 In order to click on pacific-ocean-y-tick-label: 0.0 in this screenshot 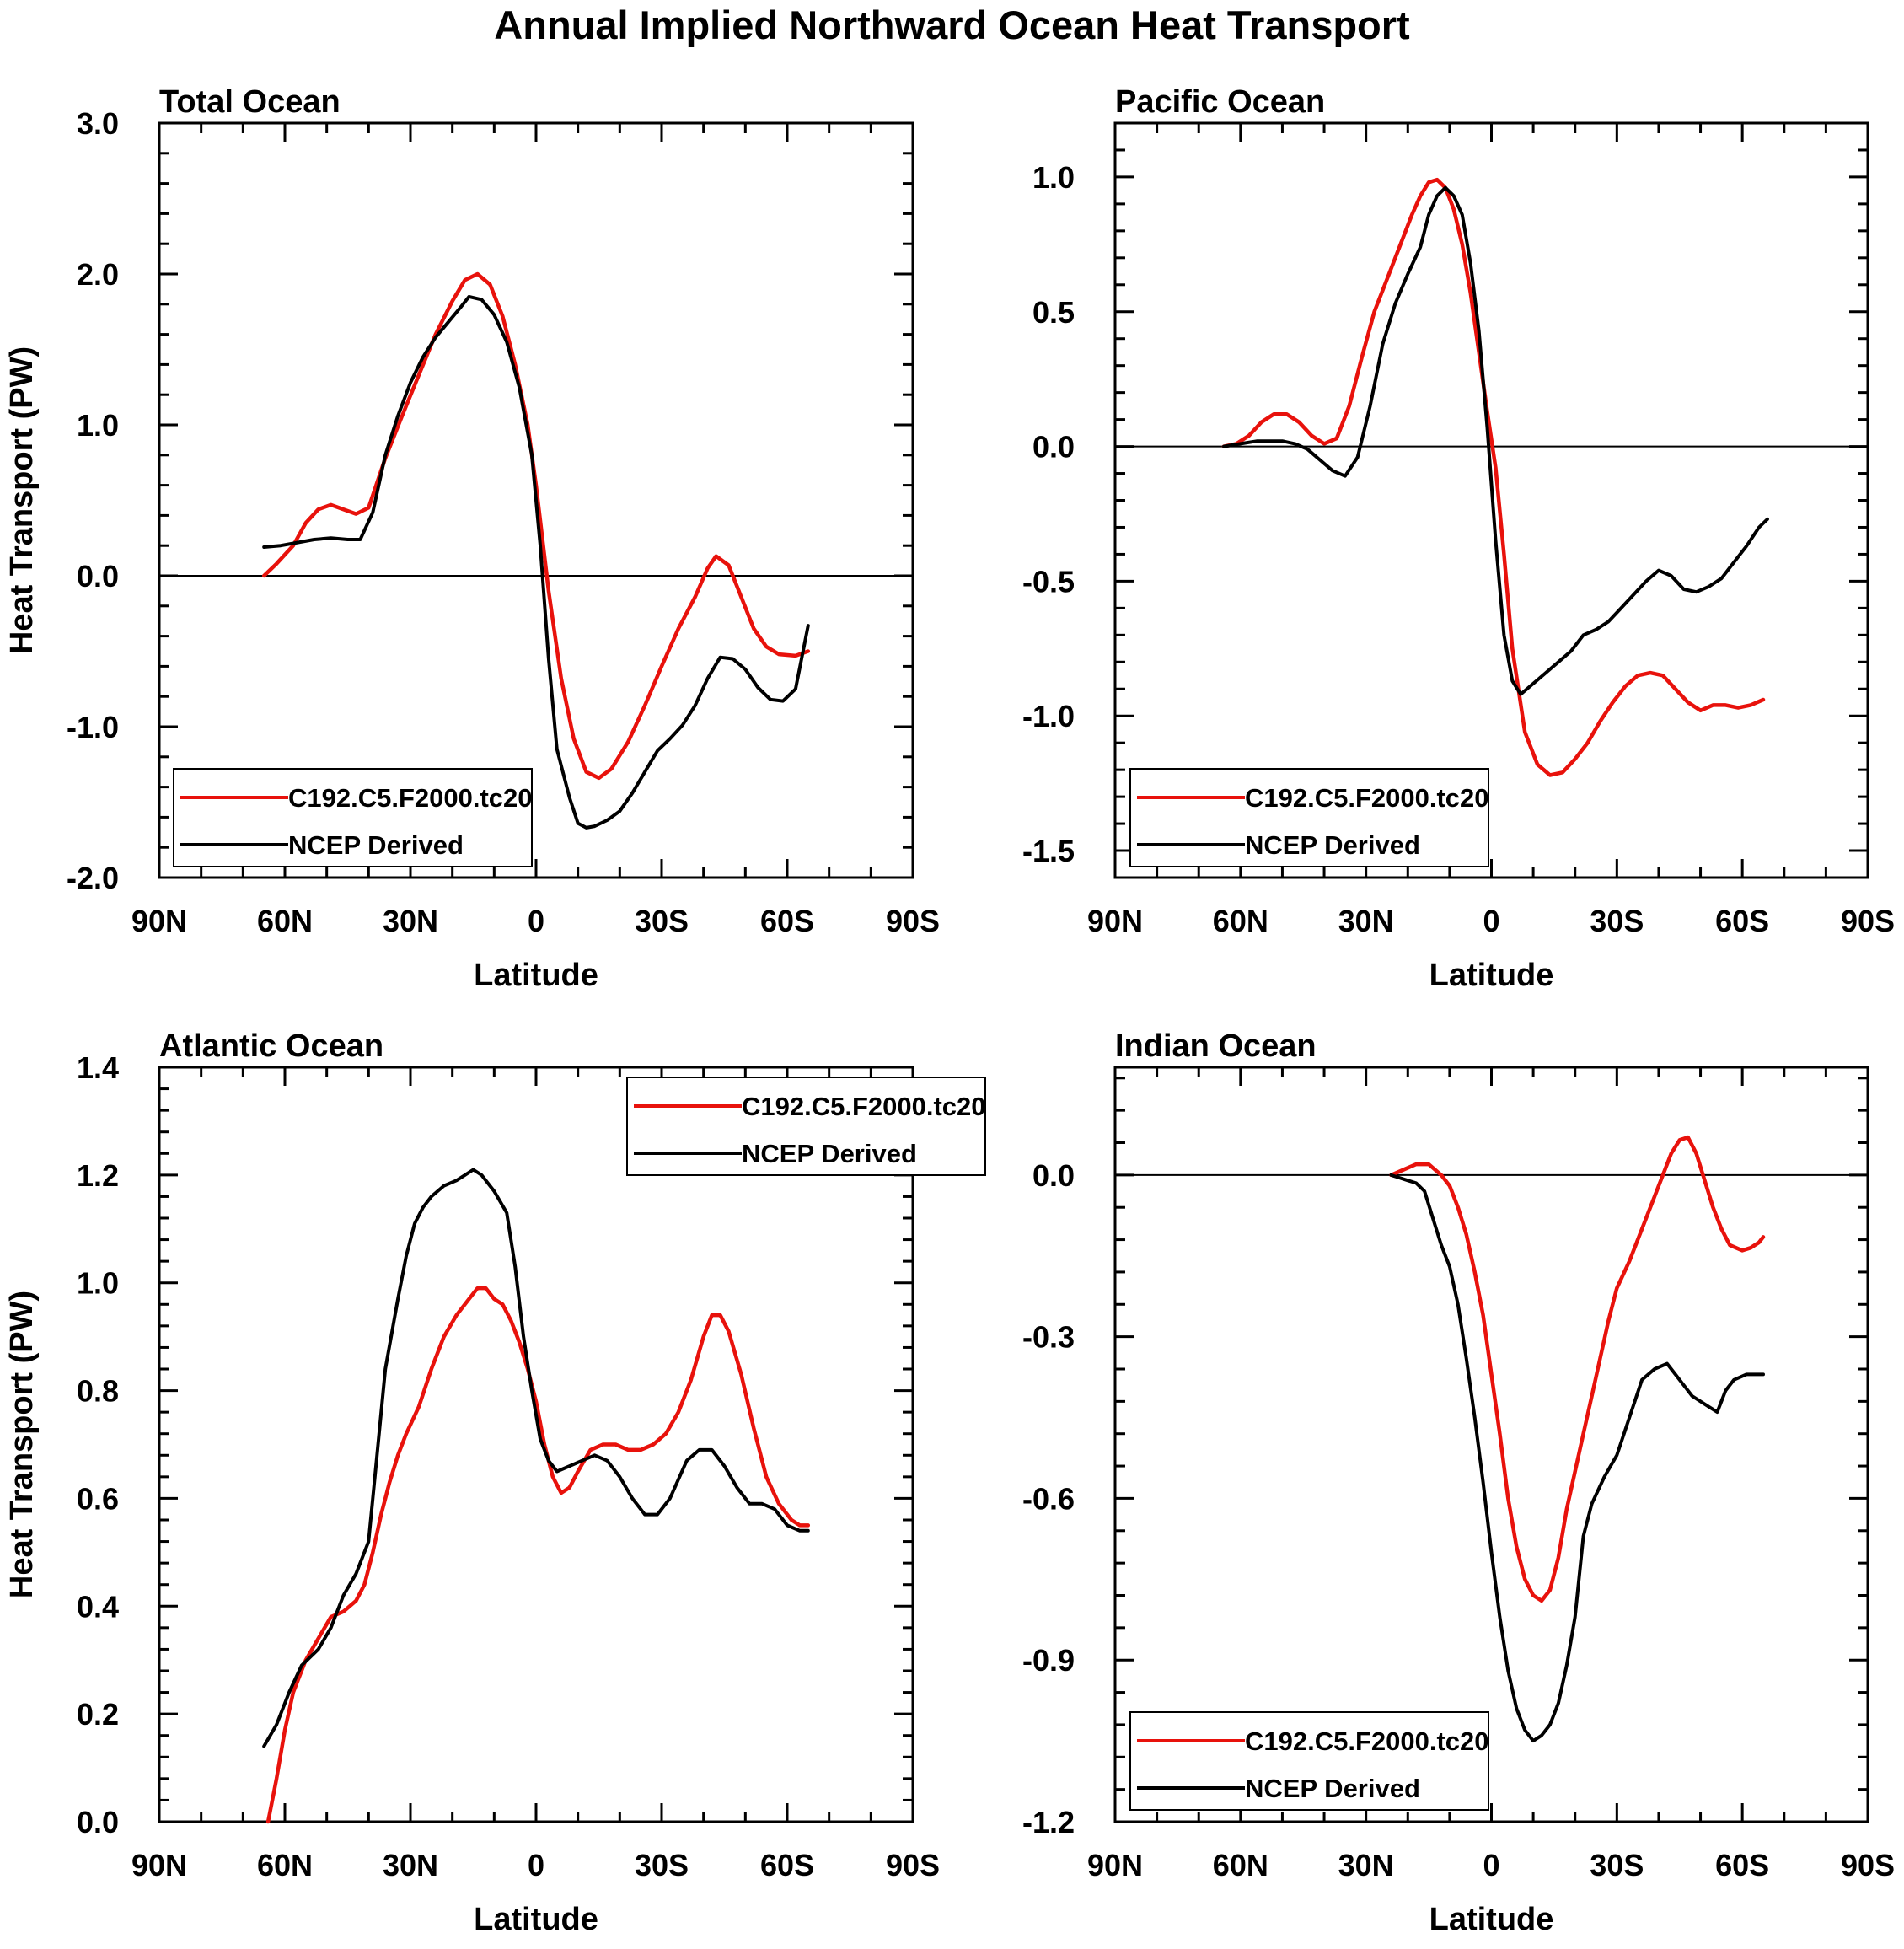, I will do `click(1053, 447)`.